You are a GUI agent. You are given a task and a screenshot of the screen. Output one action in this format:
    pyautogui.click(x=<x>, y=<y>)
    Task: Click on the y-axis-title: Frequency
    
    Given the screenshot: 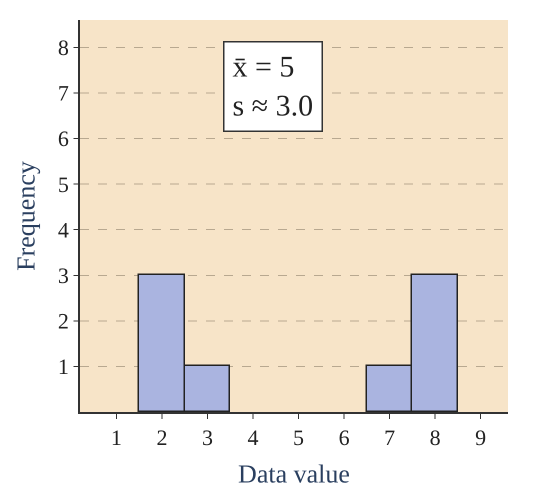 What is the action you would take?
    pyautogui.click(x=26, y=216)
    